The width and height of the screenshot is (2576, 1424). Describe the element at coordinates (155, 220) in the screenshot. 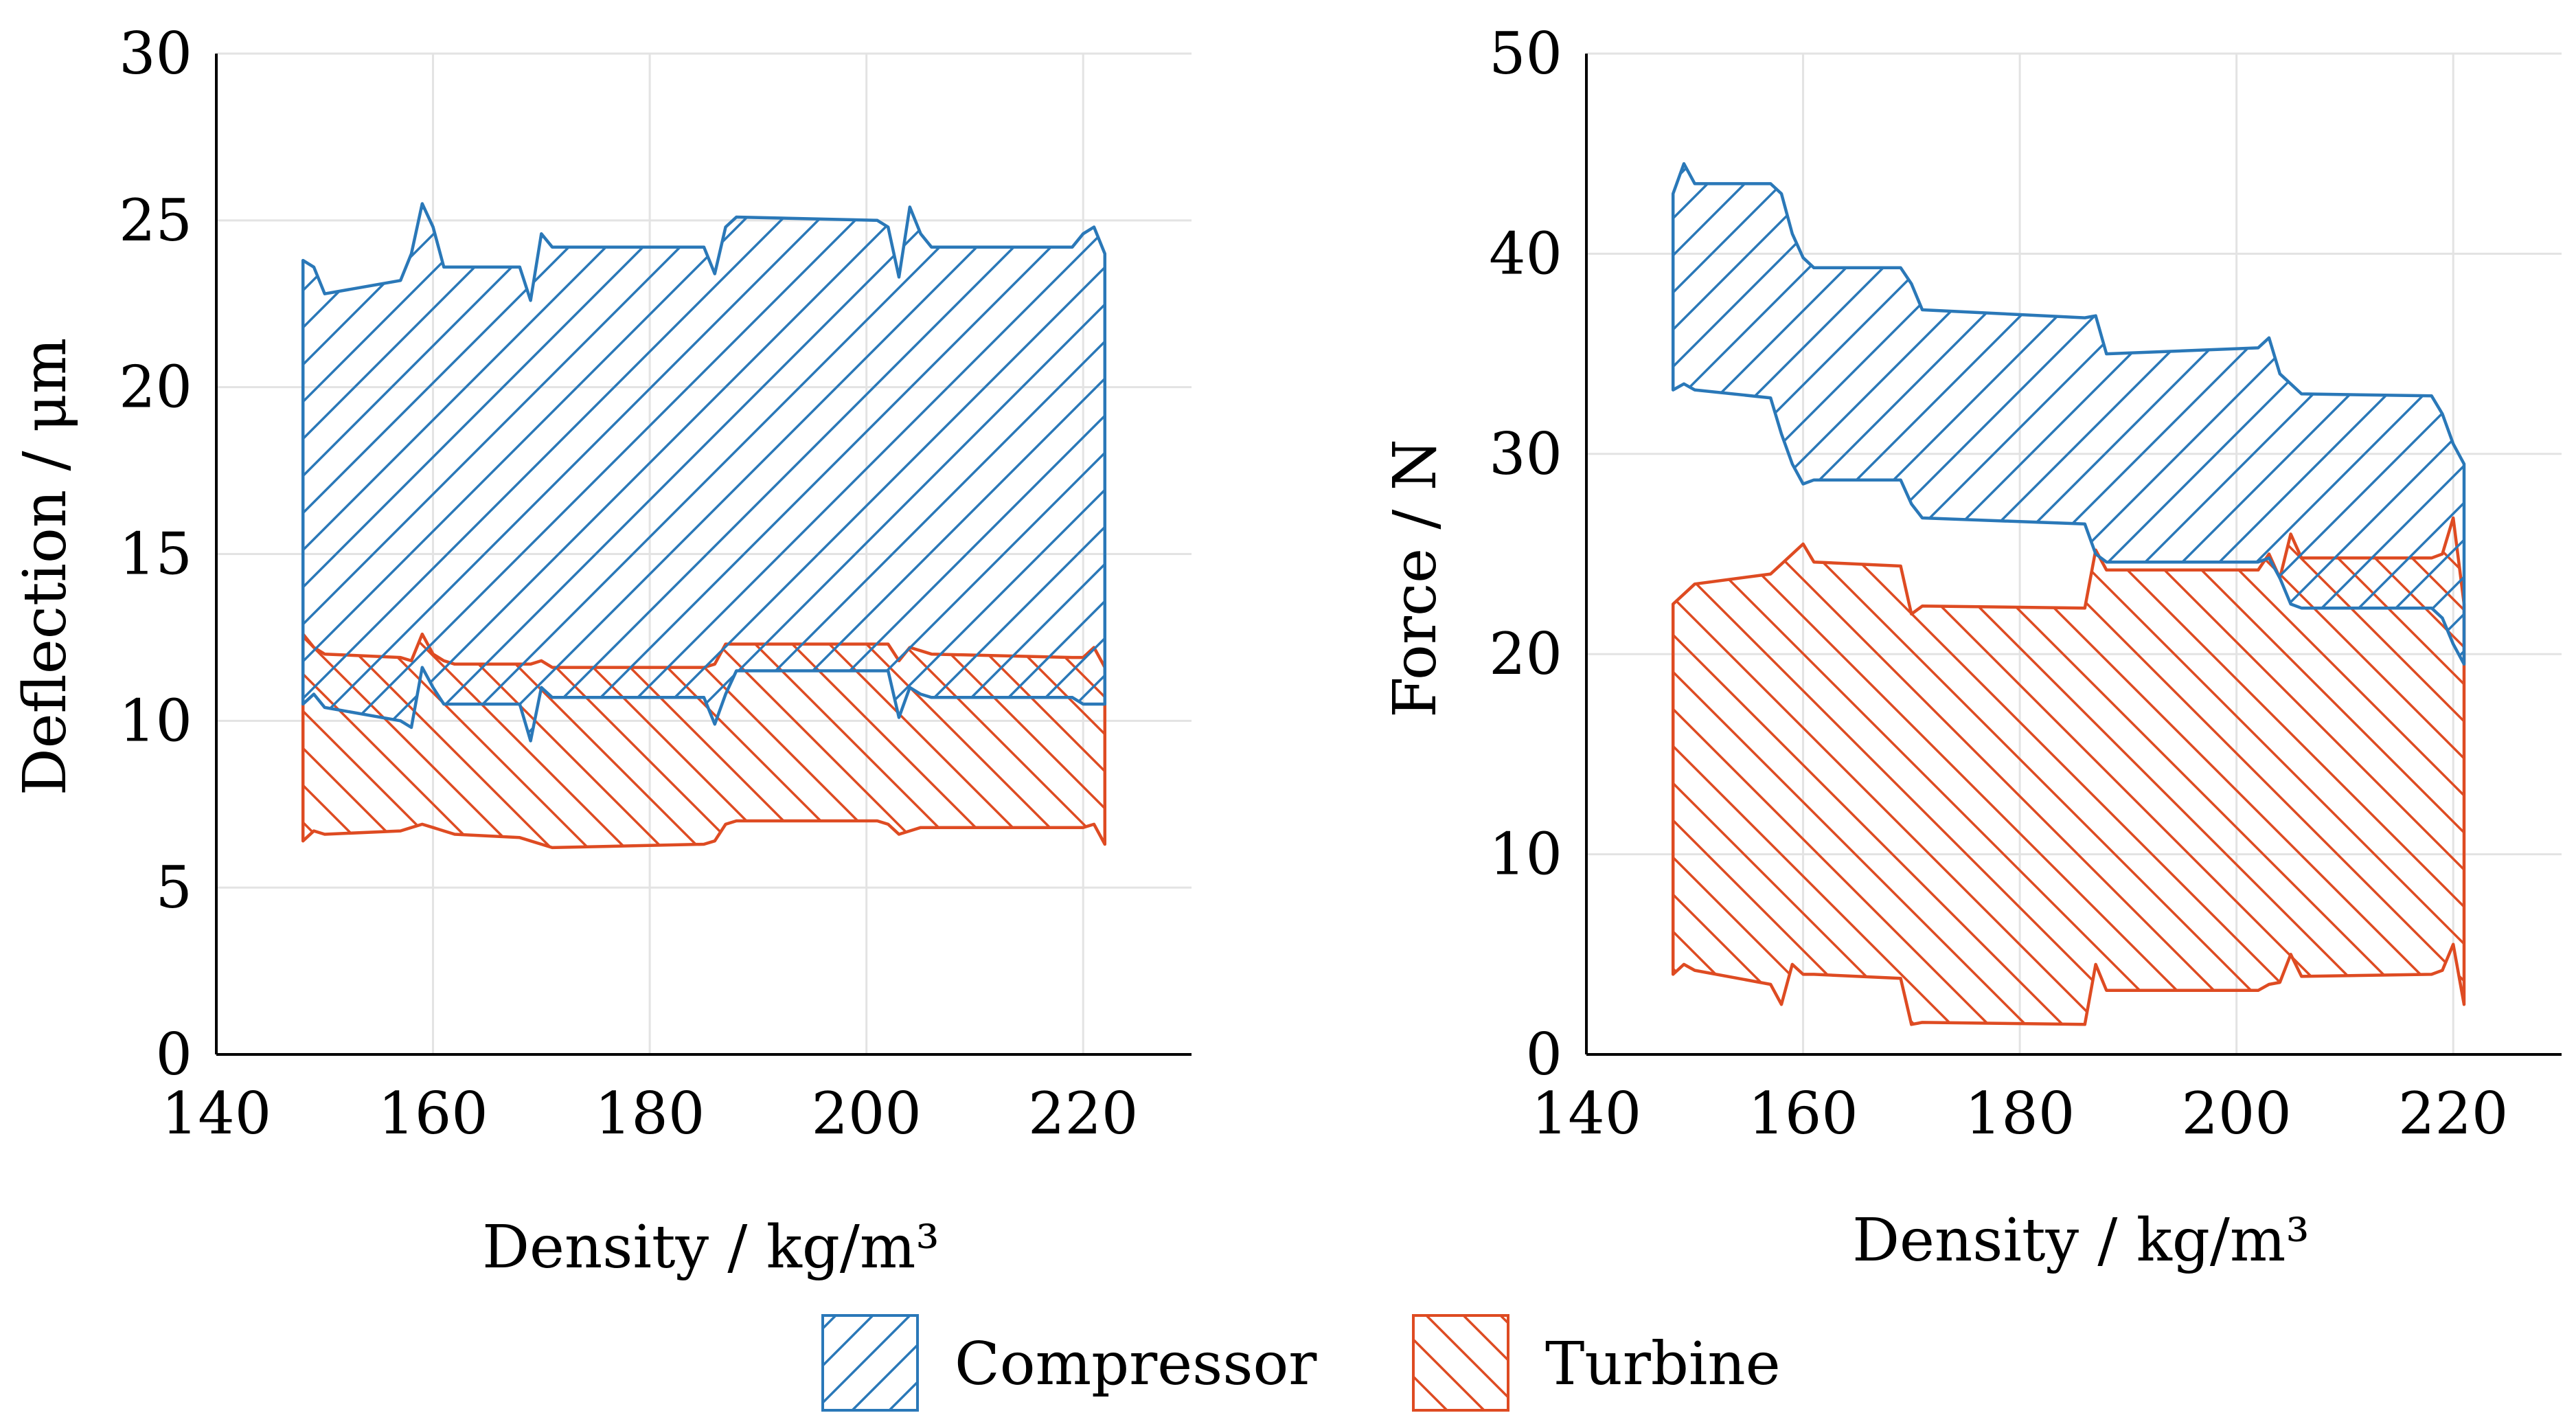

I see `deflection-y-tick-label: 25` at that location.